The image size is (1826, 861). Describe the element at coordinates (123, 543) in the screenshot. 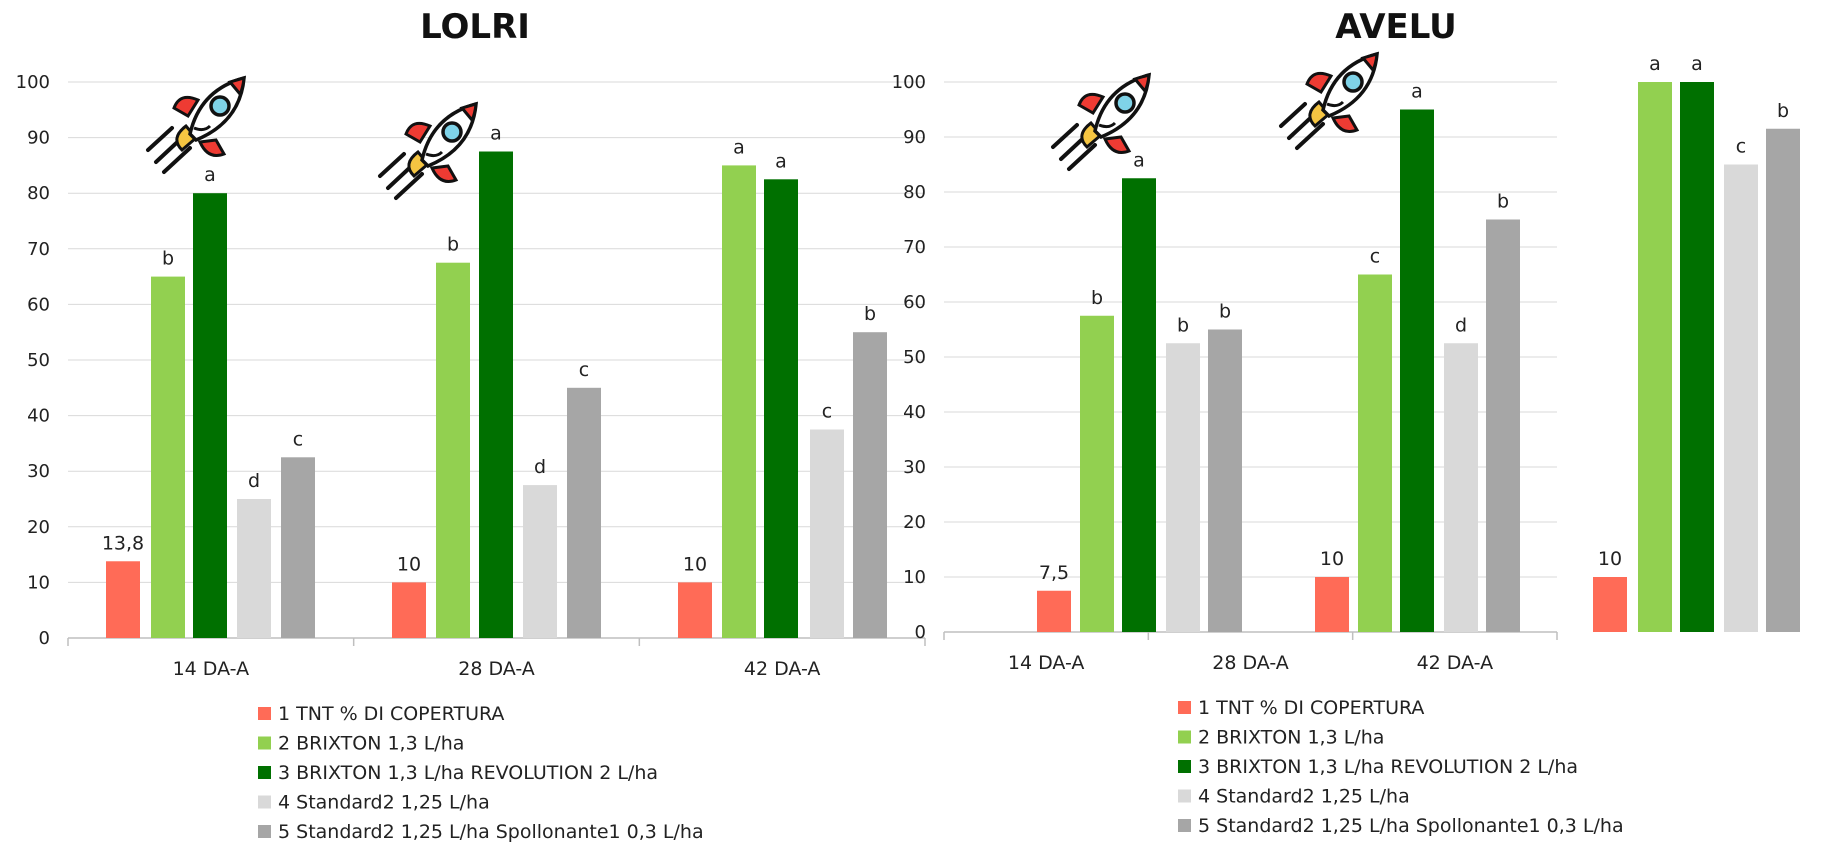

I see `data-label: 13,8` at that location.